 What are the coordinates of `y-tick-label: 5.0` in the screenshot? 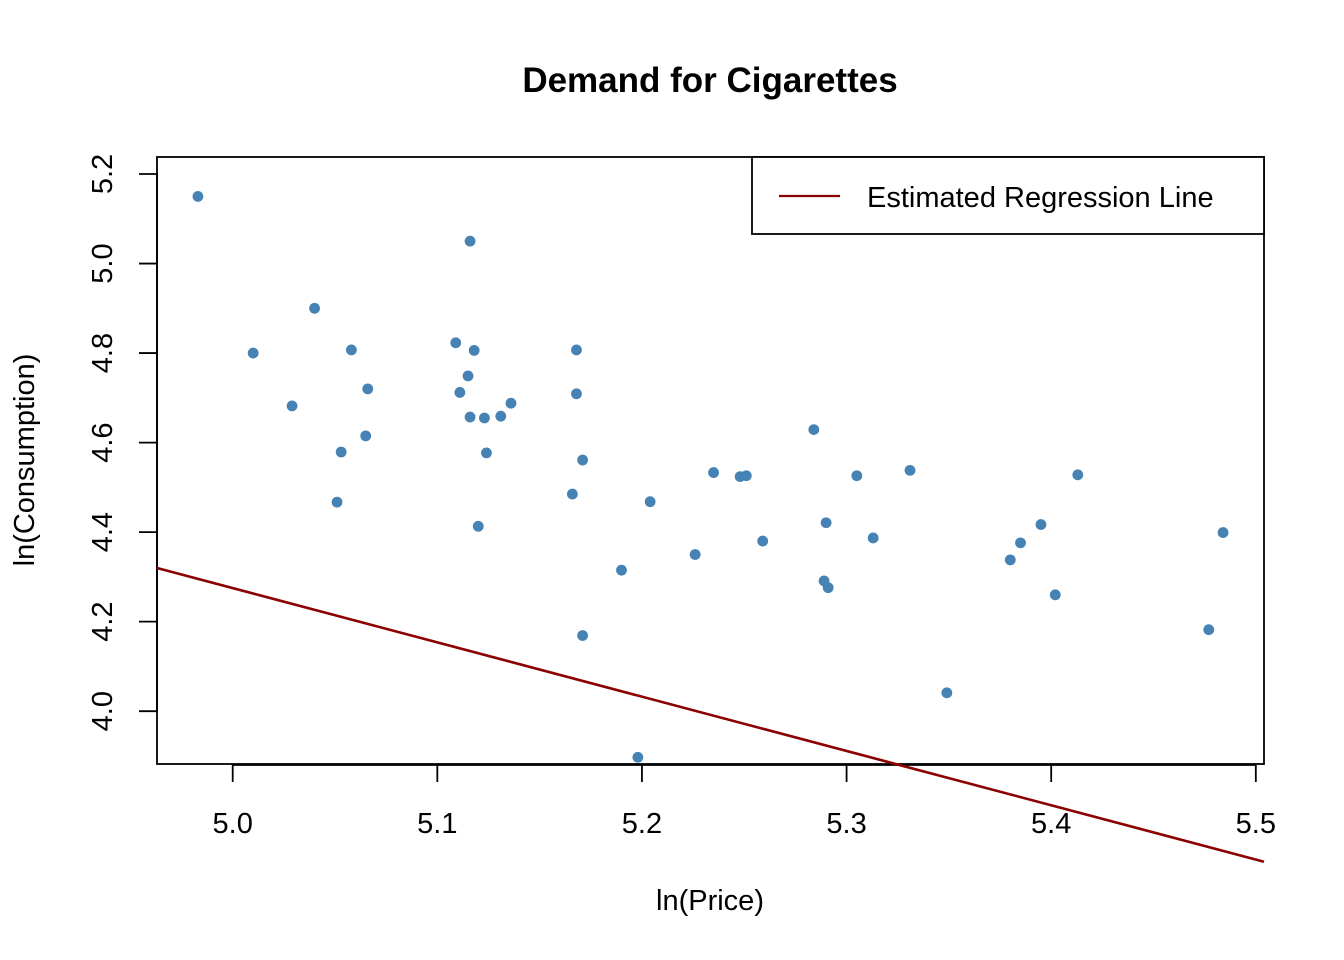 It's located at (103, 263).